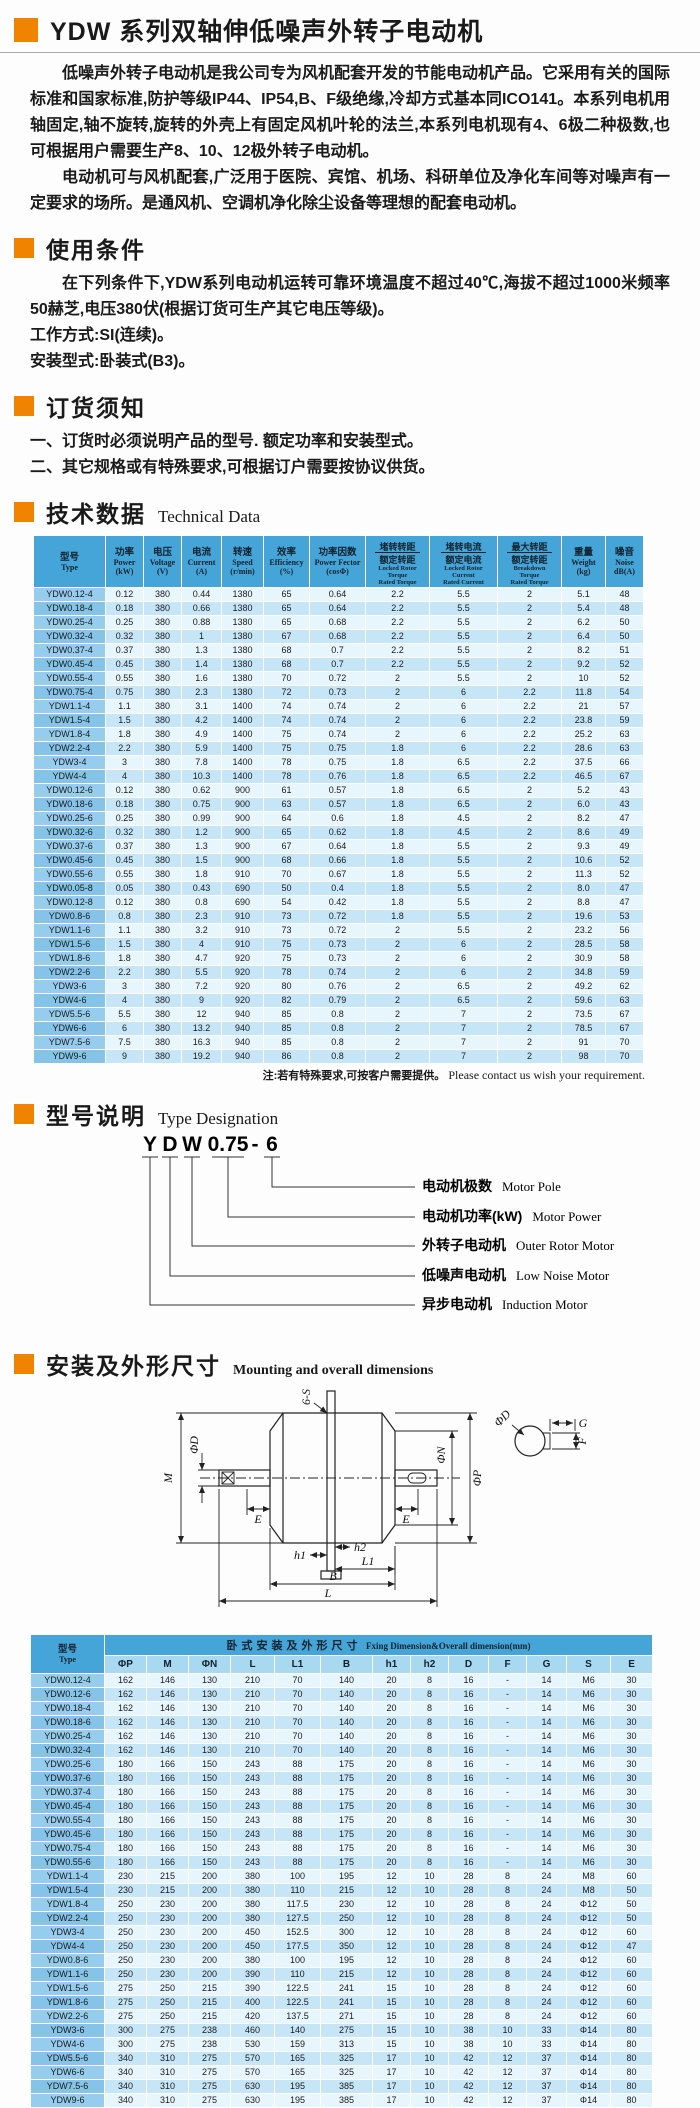  Describe the element at coordinates (441, 1454) in the screenshot. I see `dim-label-phi-n: ΦN` at that location.